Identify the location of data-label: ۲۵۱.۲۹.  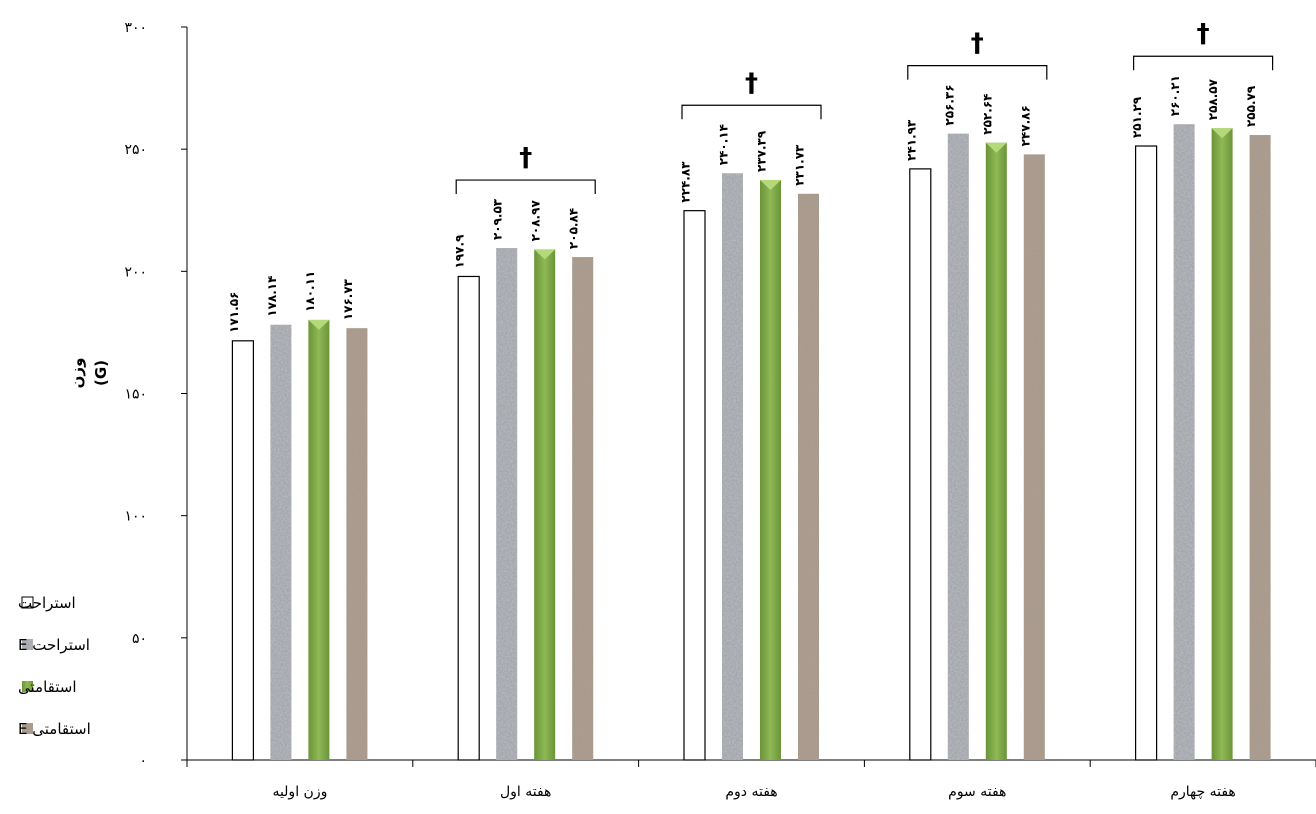
(1137, 117).